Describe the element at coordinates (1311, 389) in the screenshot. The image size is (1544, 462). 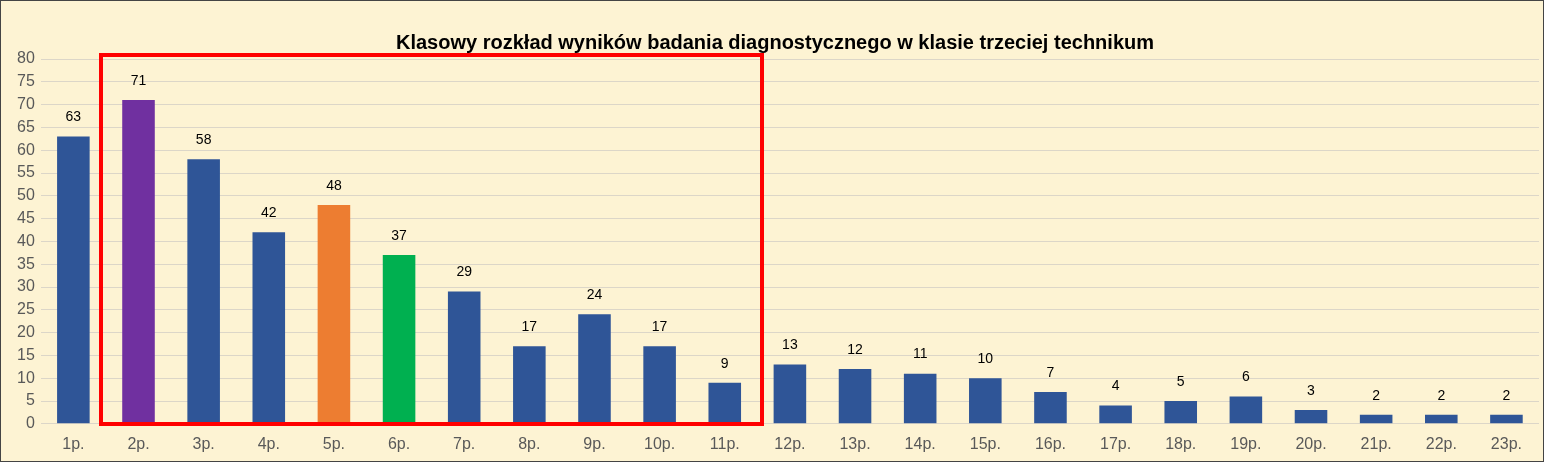
I see `data-label: 3` at that location.